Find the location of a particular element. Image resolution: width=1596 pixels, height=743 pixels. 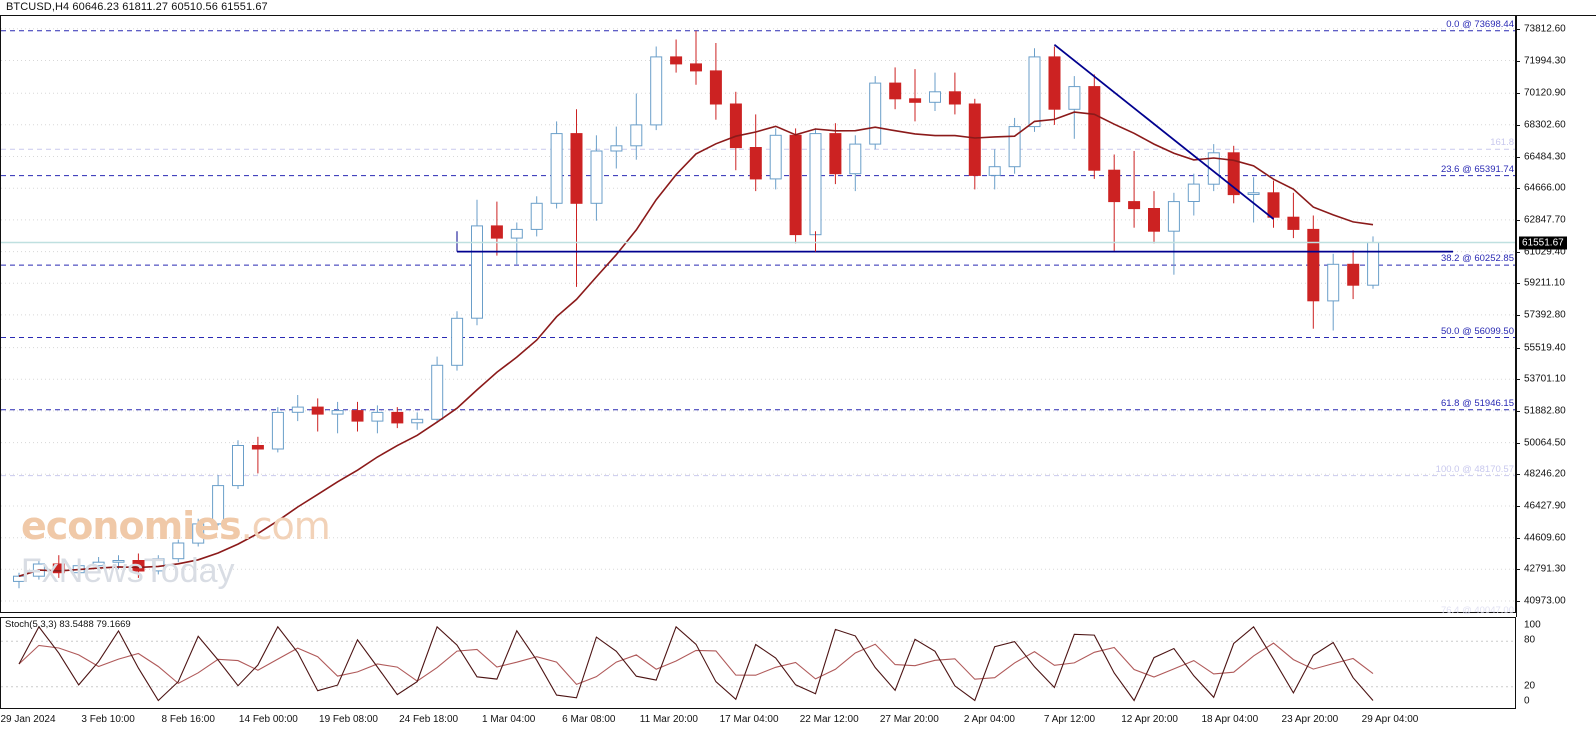

price-tick-label: 55519.40 is located at coordinates (1545, 348).